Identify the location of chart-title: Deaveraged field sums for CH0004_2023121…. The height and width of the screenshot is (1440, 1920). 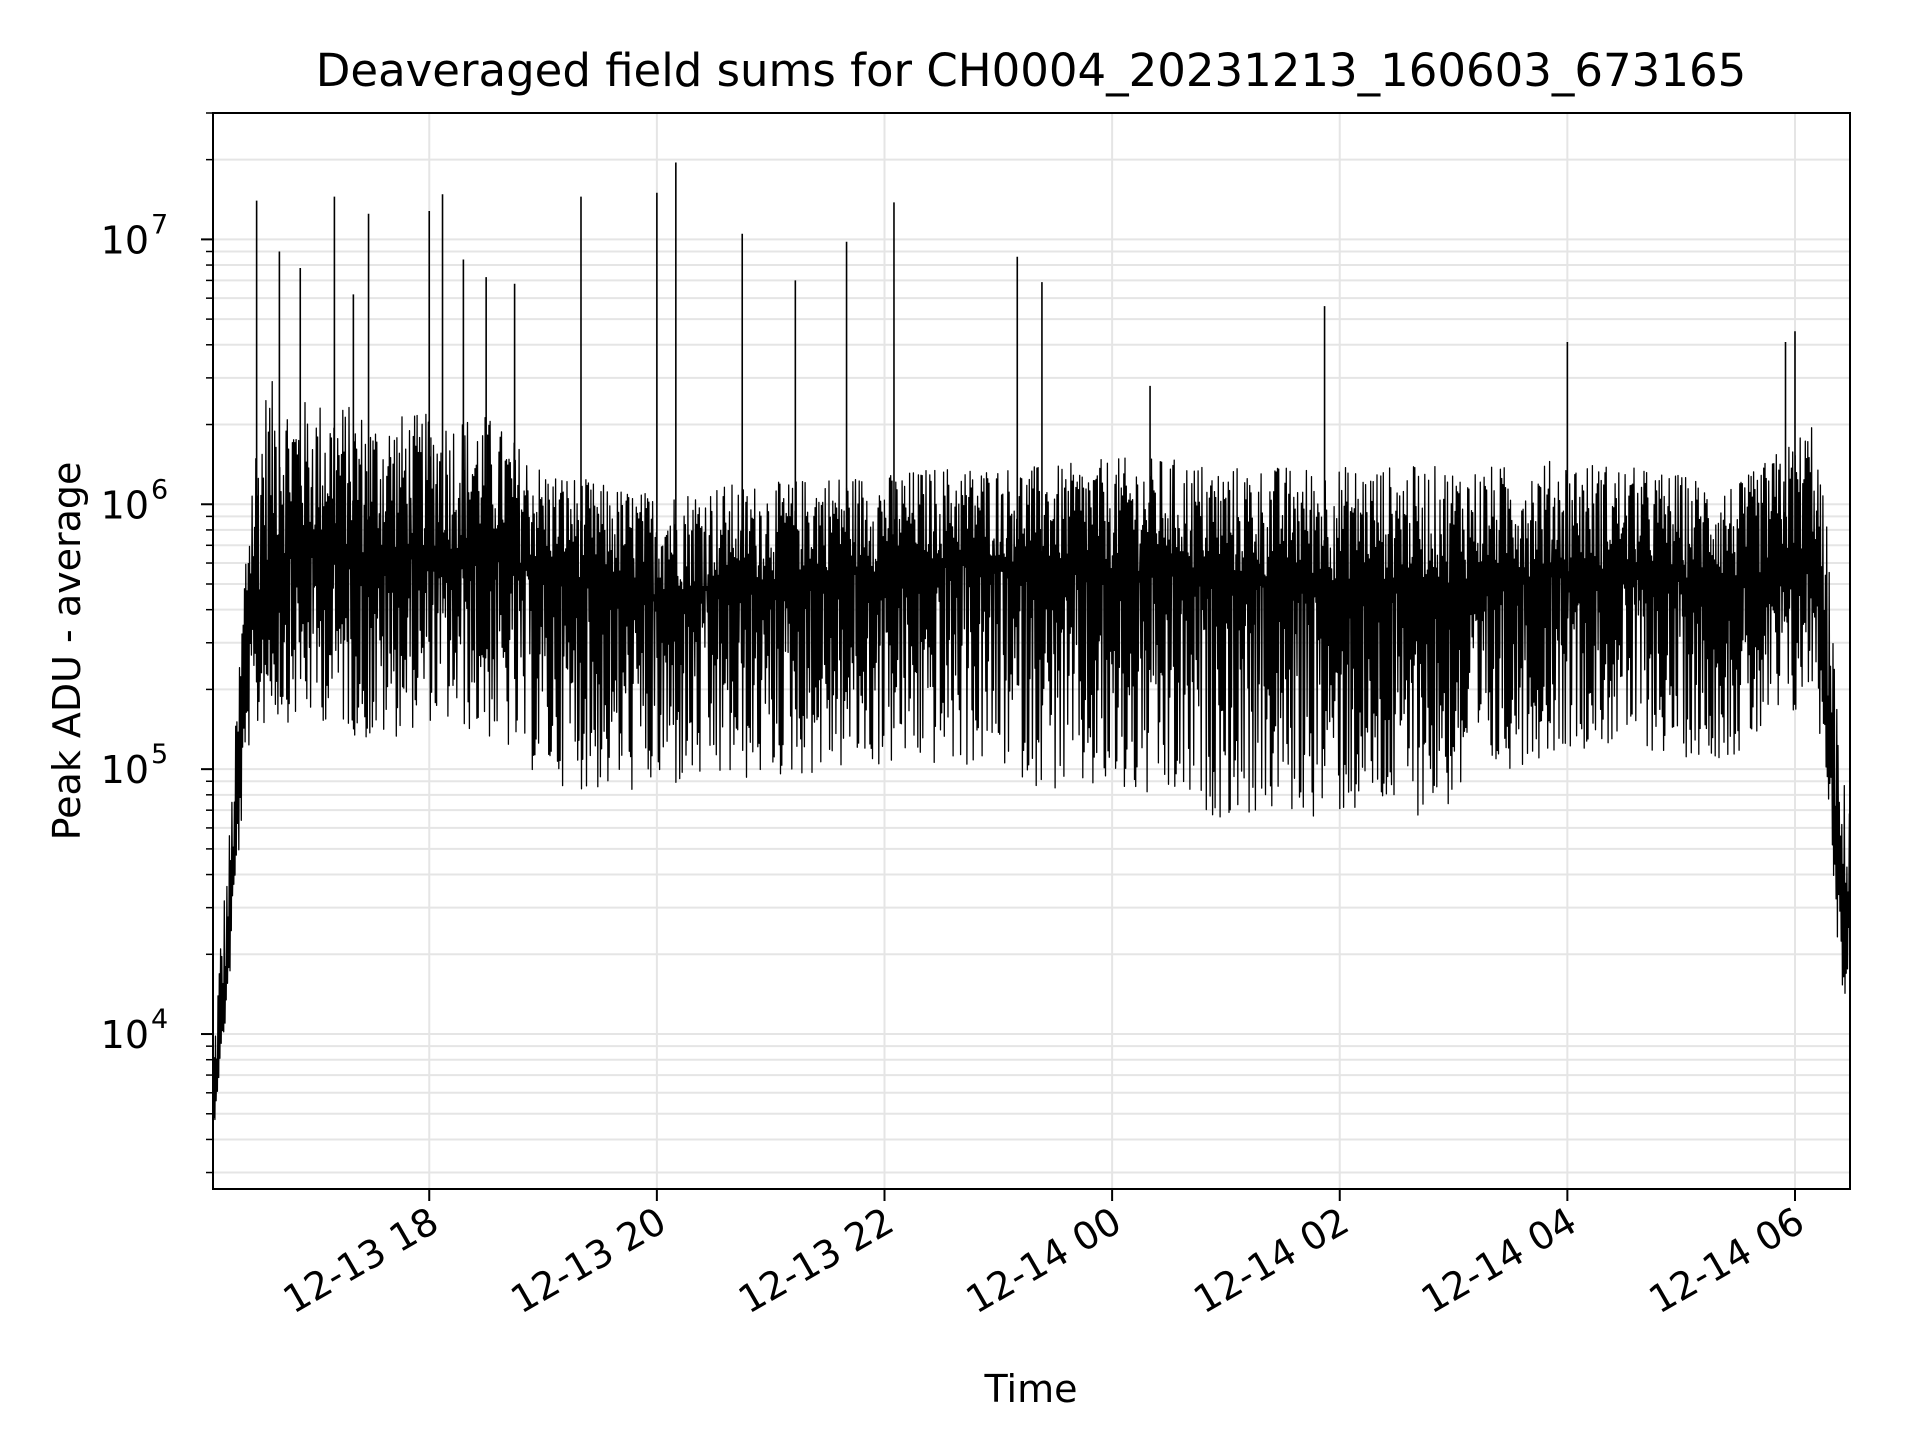
(1031, 70).